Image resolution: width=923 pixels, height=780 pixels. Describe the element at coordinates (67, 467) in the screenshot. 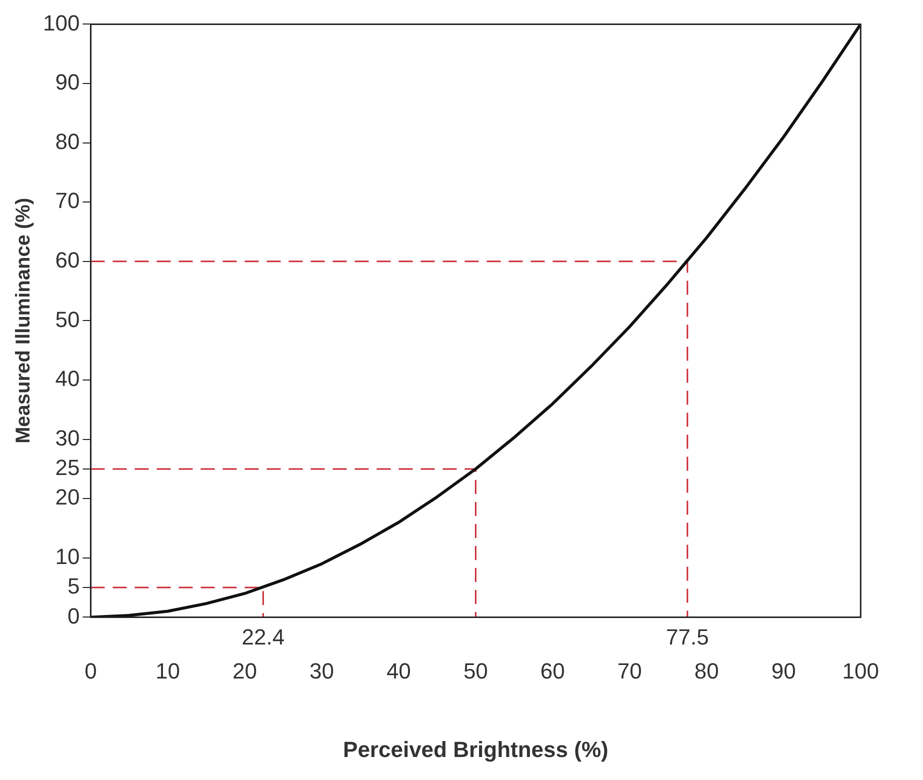

I see `y-tick-label: 25` at that location.